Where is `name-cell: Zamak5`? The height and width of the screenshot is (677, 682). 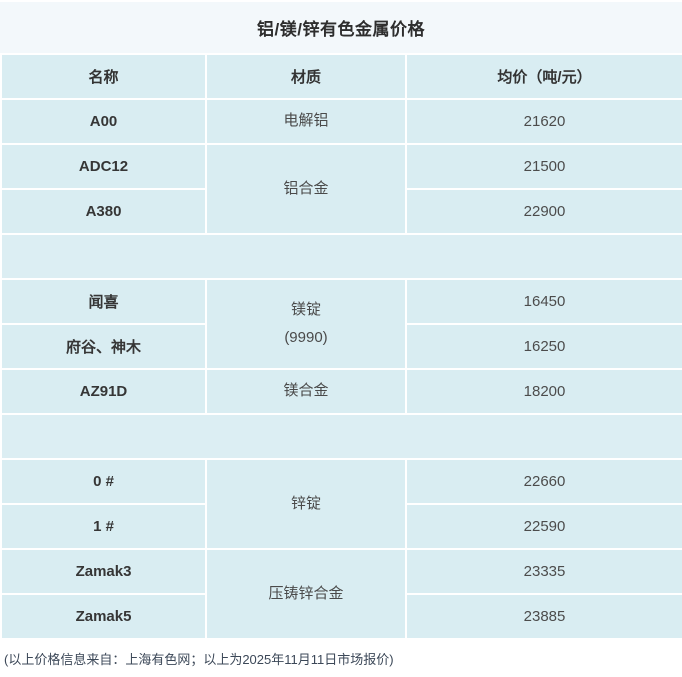 name-cell: Zamak5 is located at coordinates (103, 616).